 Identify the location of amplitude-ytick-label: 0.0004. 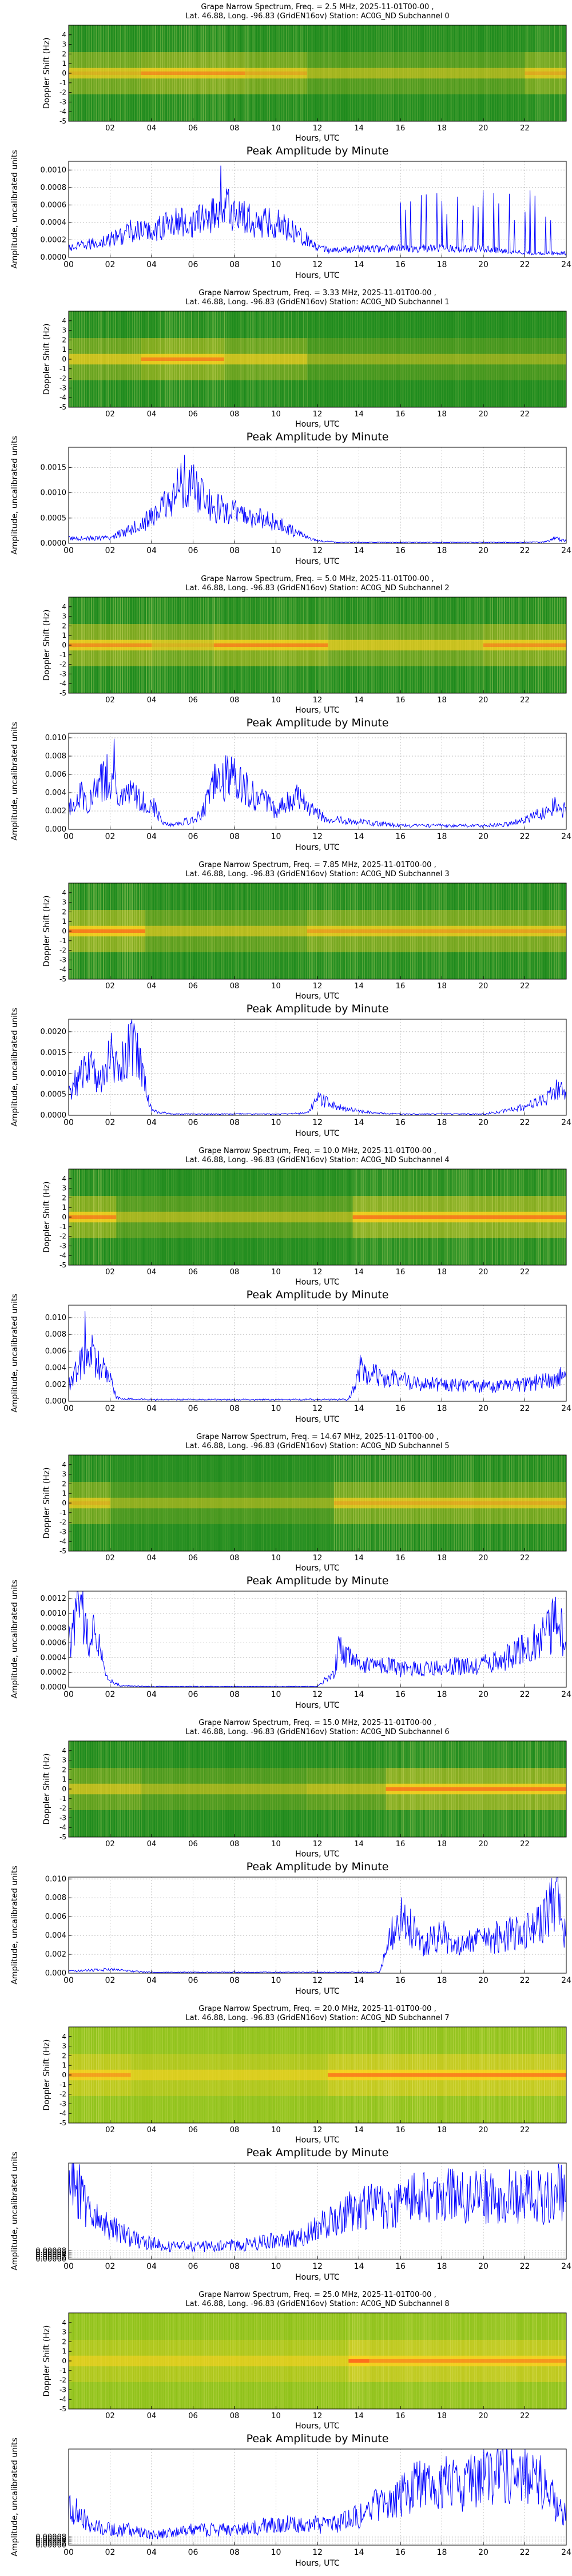
(54, 223).